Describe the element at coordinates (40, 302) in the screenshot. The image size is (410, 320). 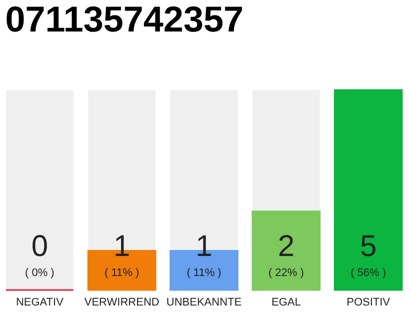
I see `x-tick-label: NEGATIV` at that location.